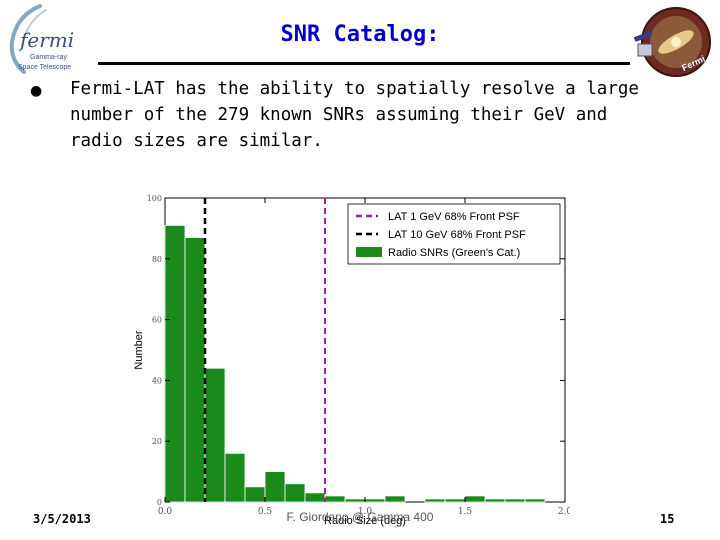 The width and height of the screenshot is (720, 540). Describe the element at coordinates (139, 349) in the screenshot. I see `y-axis-label: Number` at that location.